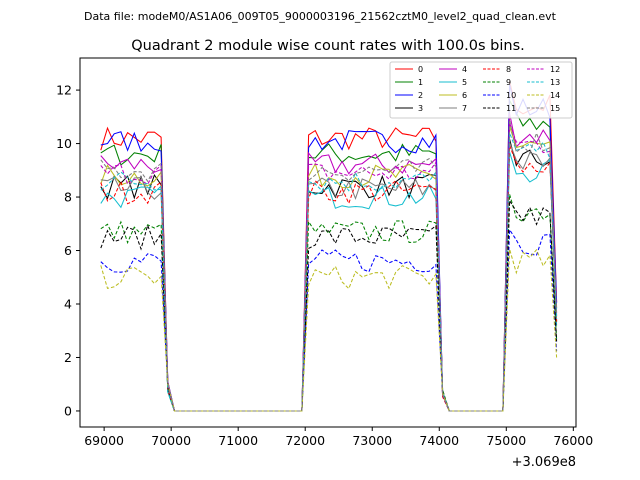 The width and height of the screenshot is (640, 480). Describe the element at coordinates (64, 90) in the screenshot. I see `y-tick-label: 12` at that location.